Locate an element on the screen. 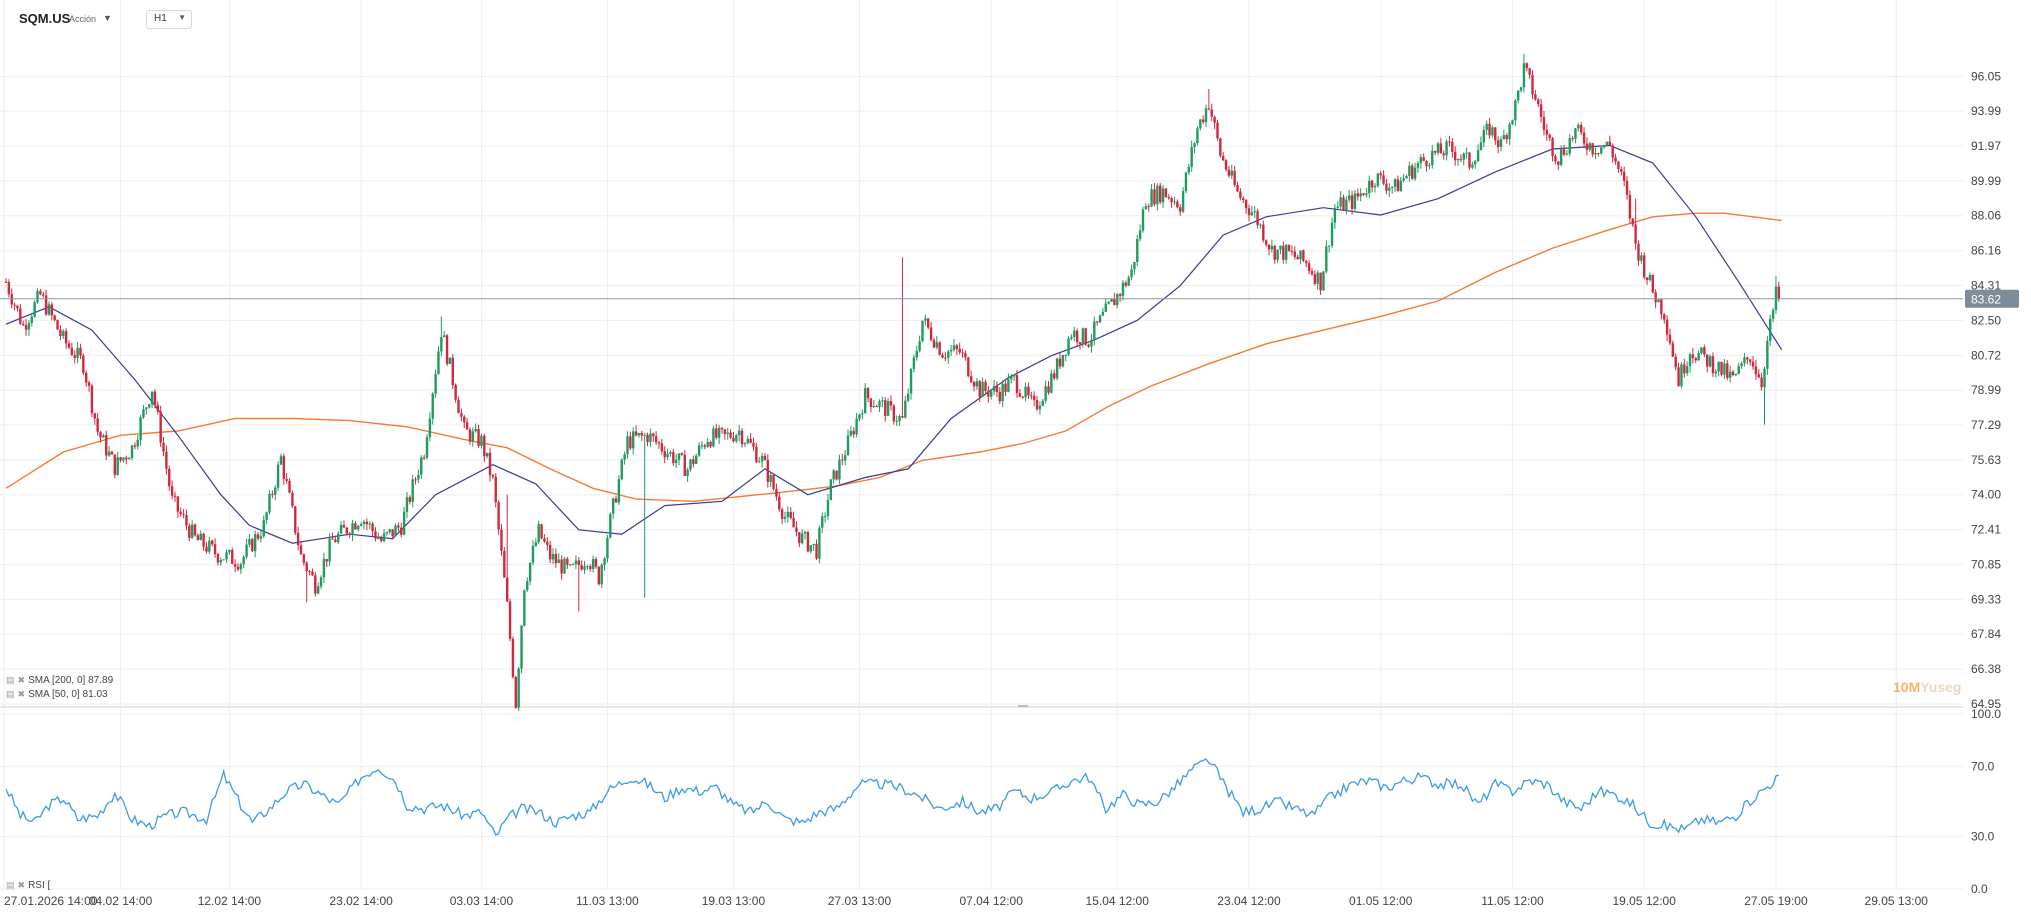 The image size is (2031, 918). x-tick-label: 15.04 12:00 is located at coordinates (1118, 901).